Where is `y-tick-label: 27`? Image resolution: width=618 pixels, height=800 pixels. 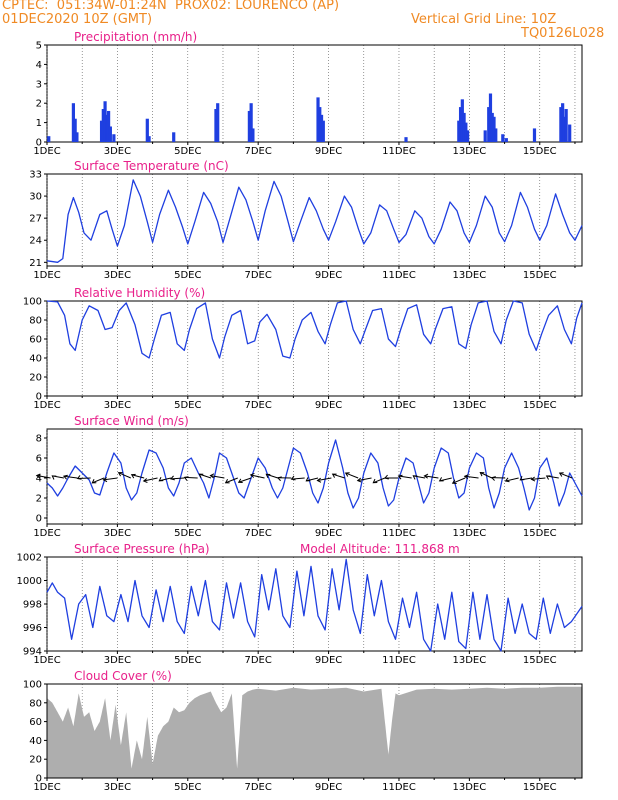
y-tick-label: 27 is located at coordinates (35, 219).